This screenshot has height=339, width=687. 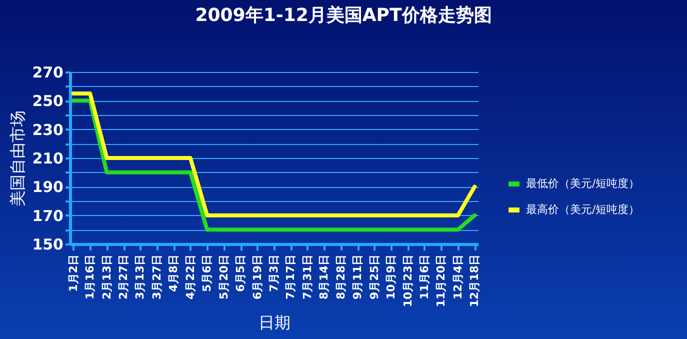 What do you see at coordinates (583, 209) in the screenshot?
I see `legend-label: 最高价（美元/短吨度）` at bounding box center [583, 209].